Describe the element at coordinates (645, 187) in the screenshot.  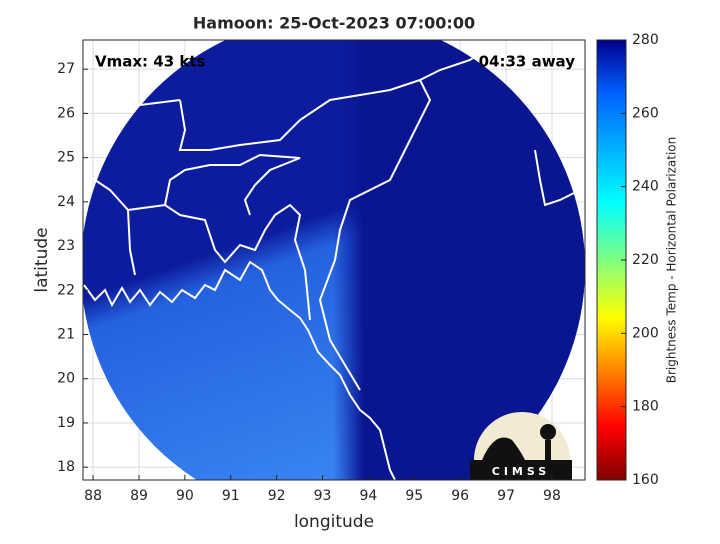
I see `colorbar-tick-label: 240` at that location.